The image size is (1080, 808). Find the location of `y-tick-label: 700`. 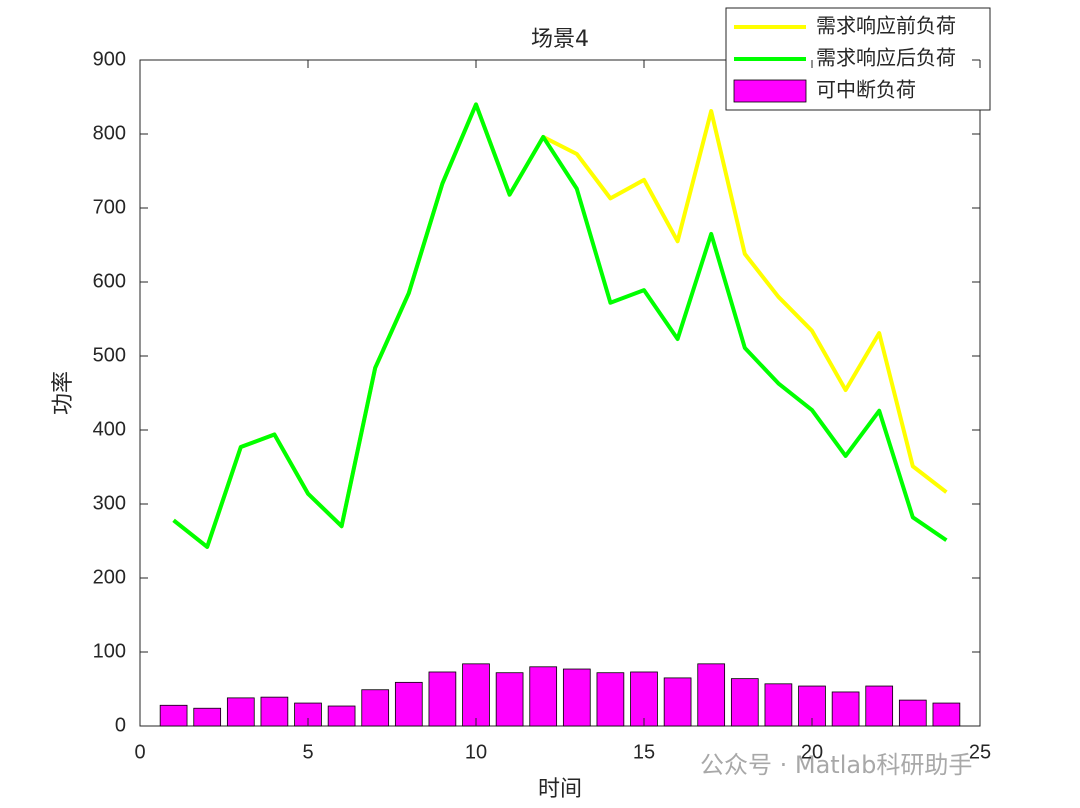

y-tick-label: 700 is located at coordinates (109, 207).